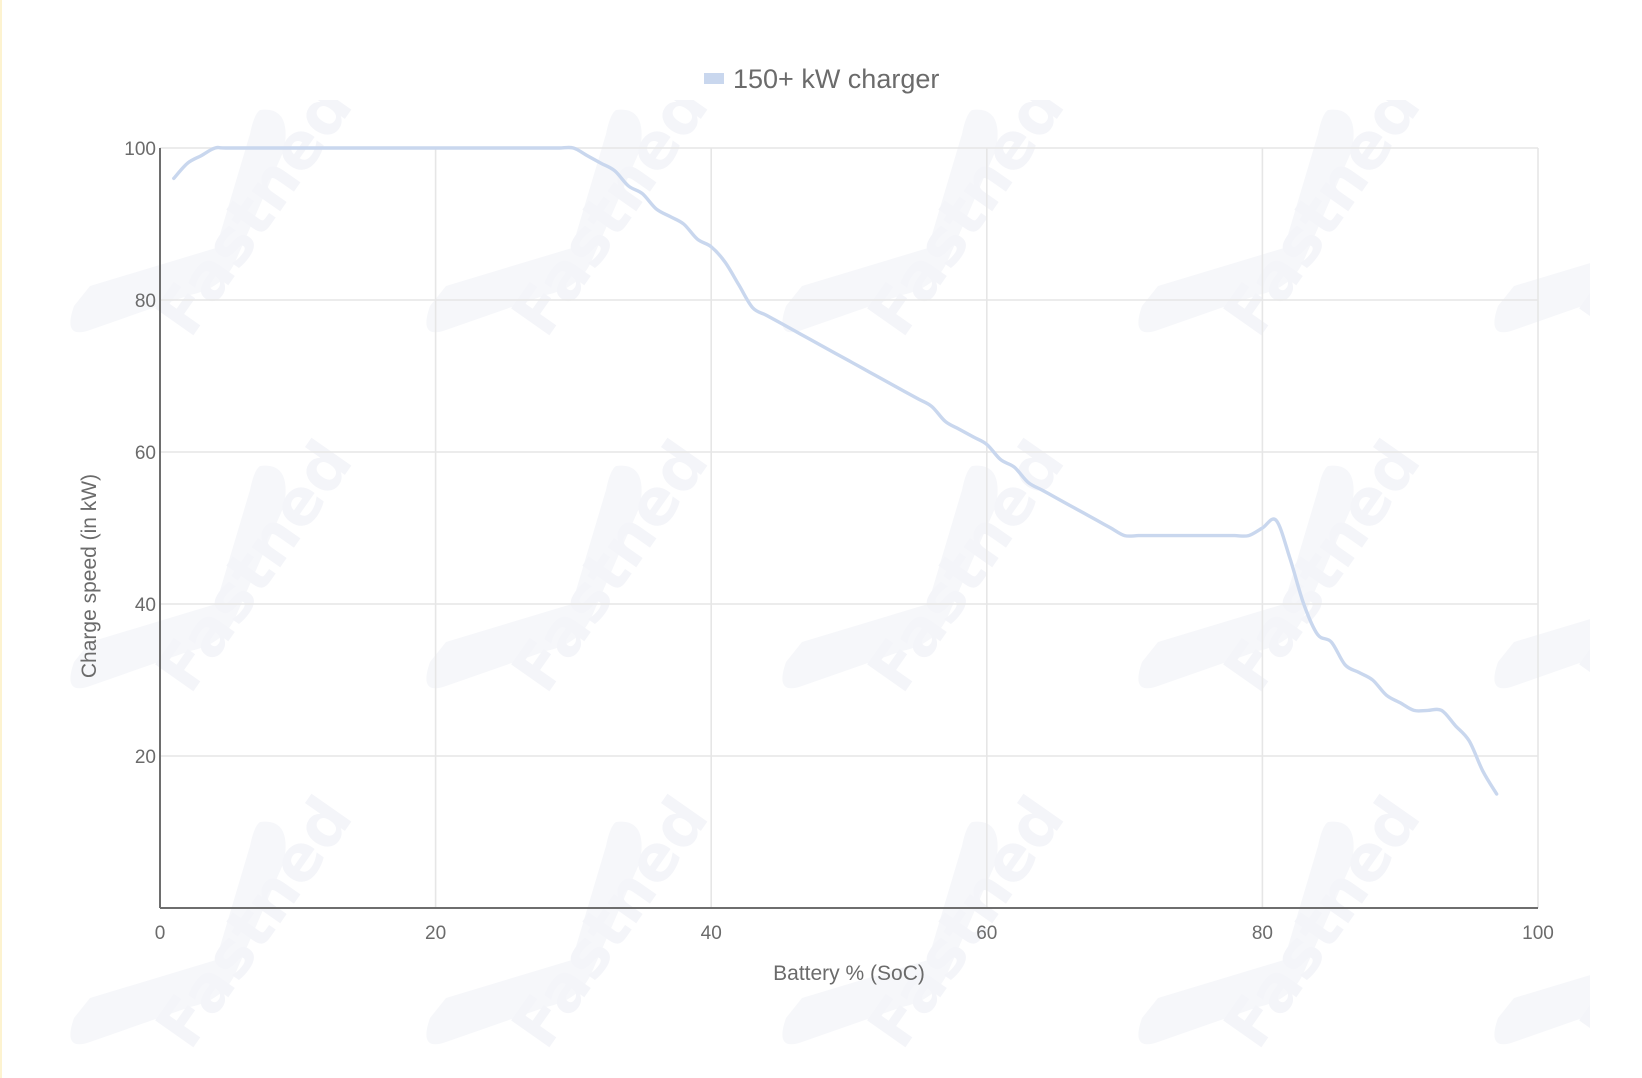 This screenshot has width=1642, height=1078. I want to click on x-tick-label: 100, so click(1538, 933).